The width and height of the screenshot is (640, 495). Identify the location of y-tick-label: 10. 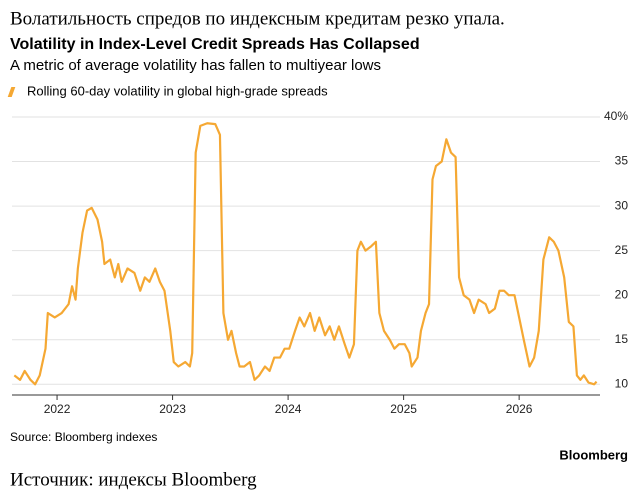
(622, 383).